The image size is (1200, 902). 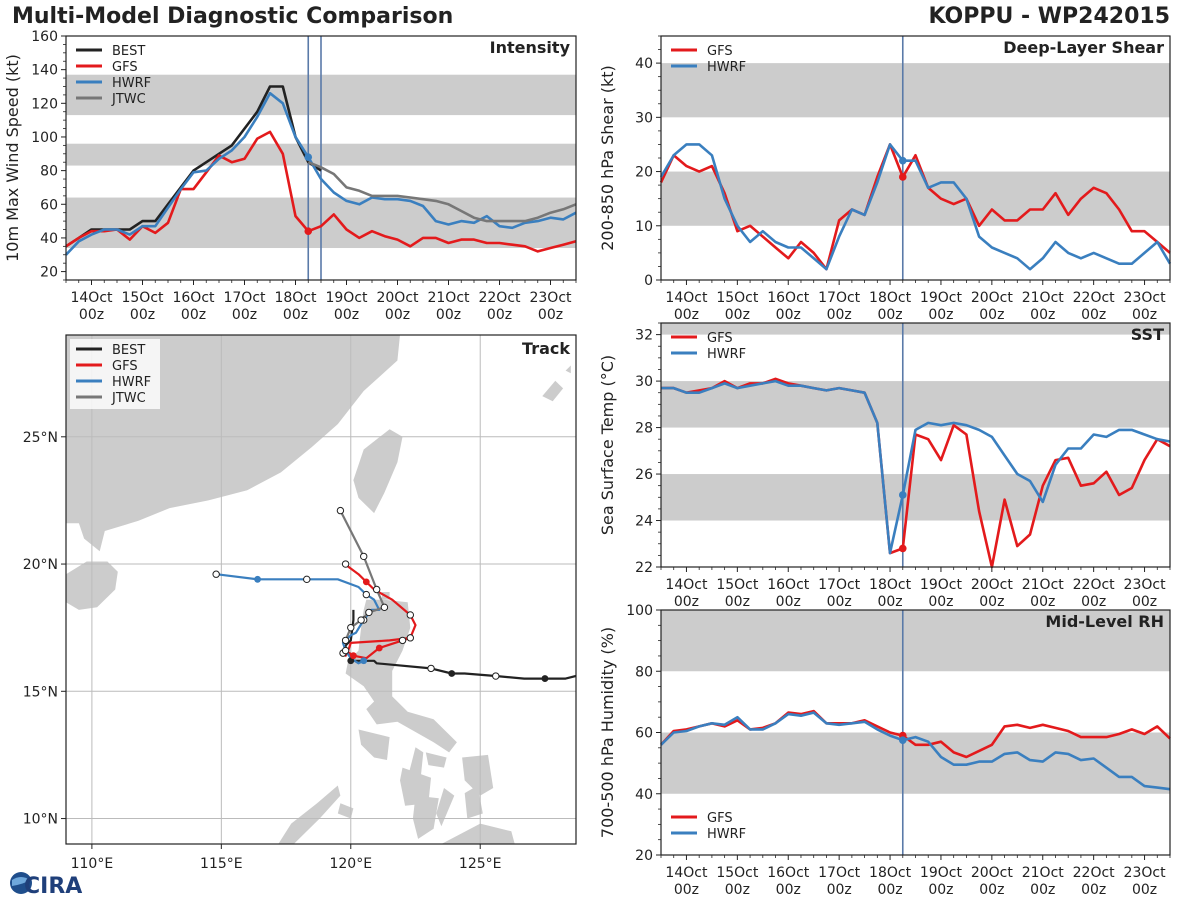 What do you see at coordinates (44, 104) in the screenshot?
I see `y-tick-label: 120` at bounding box center [44, 104].